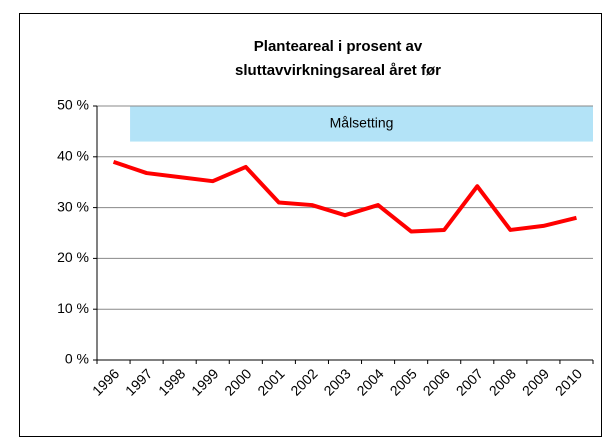 Image resolution: width=606 pixels, height=441 pixels. Describe the element at coordinates (77, 359) in the screenshot. I see `y-tick-label: 0 %` at that location.